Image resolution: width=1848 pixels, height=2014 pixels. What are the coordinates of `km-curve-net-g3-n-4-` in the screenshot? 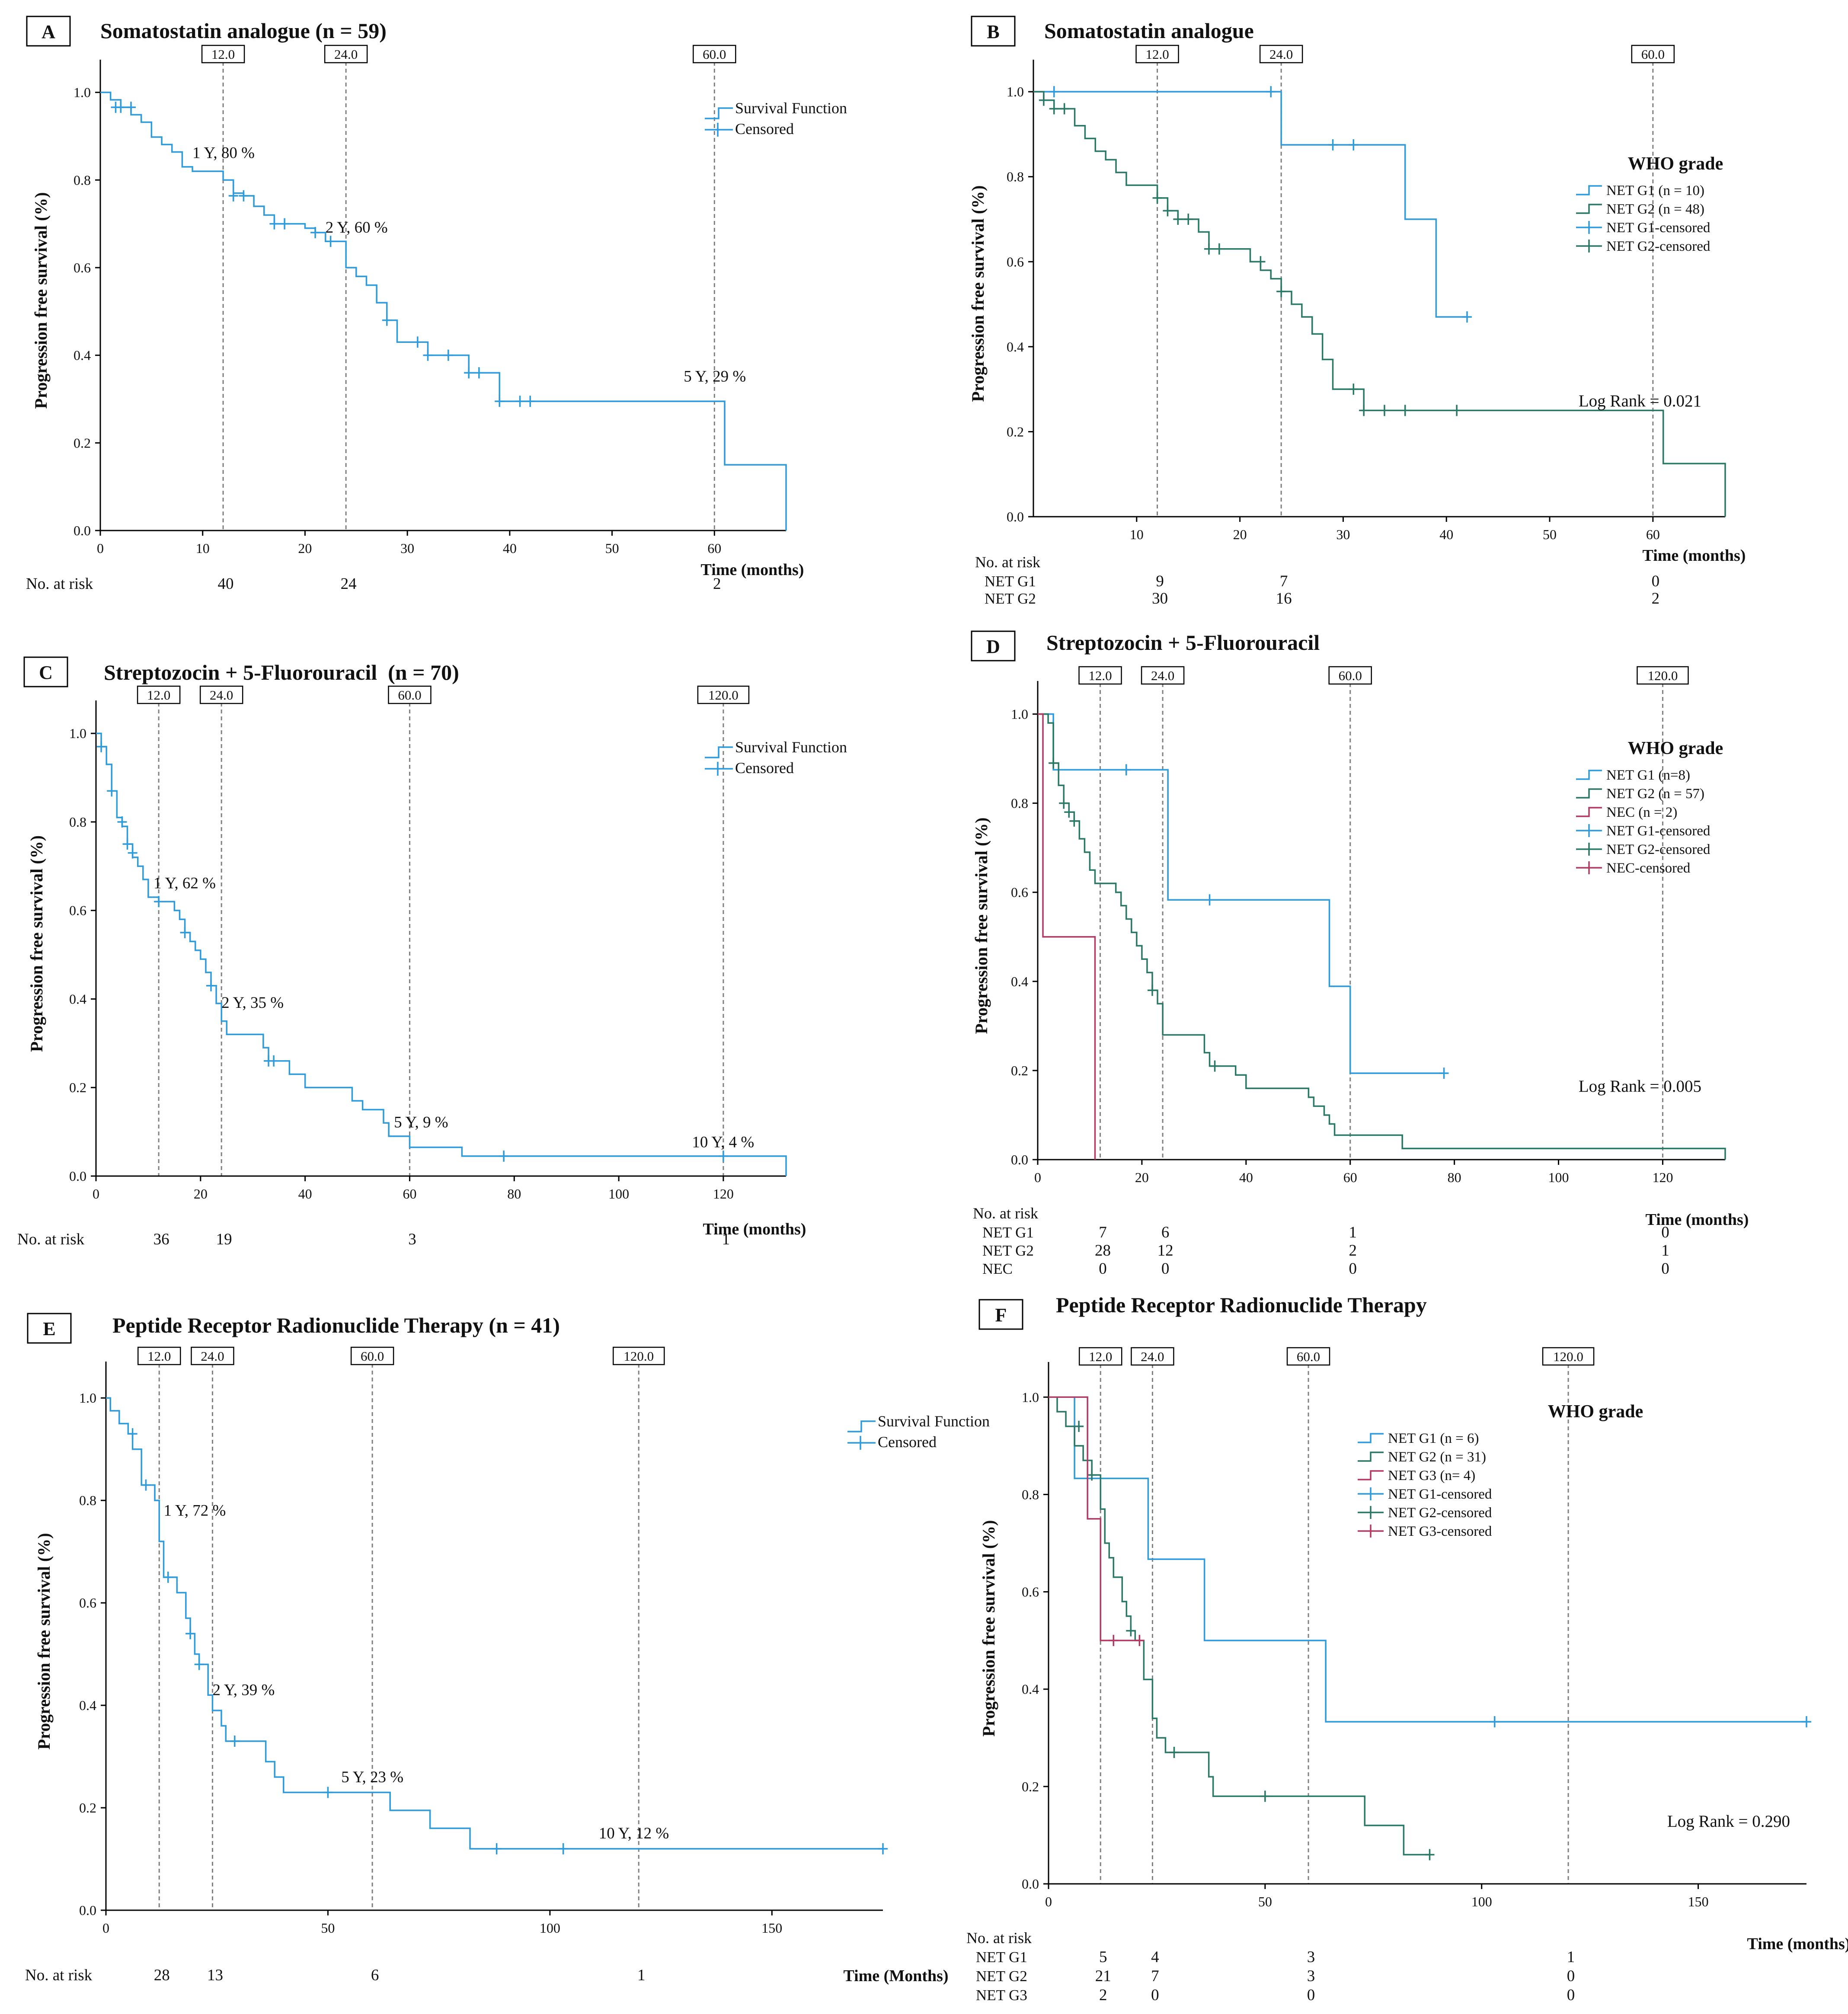 It's located at (1094, 1518).